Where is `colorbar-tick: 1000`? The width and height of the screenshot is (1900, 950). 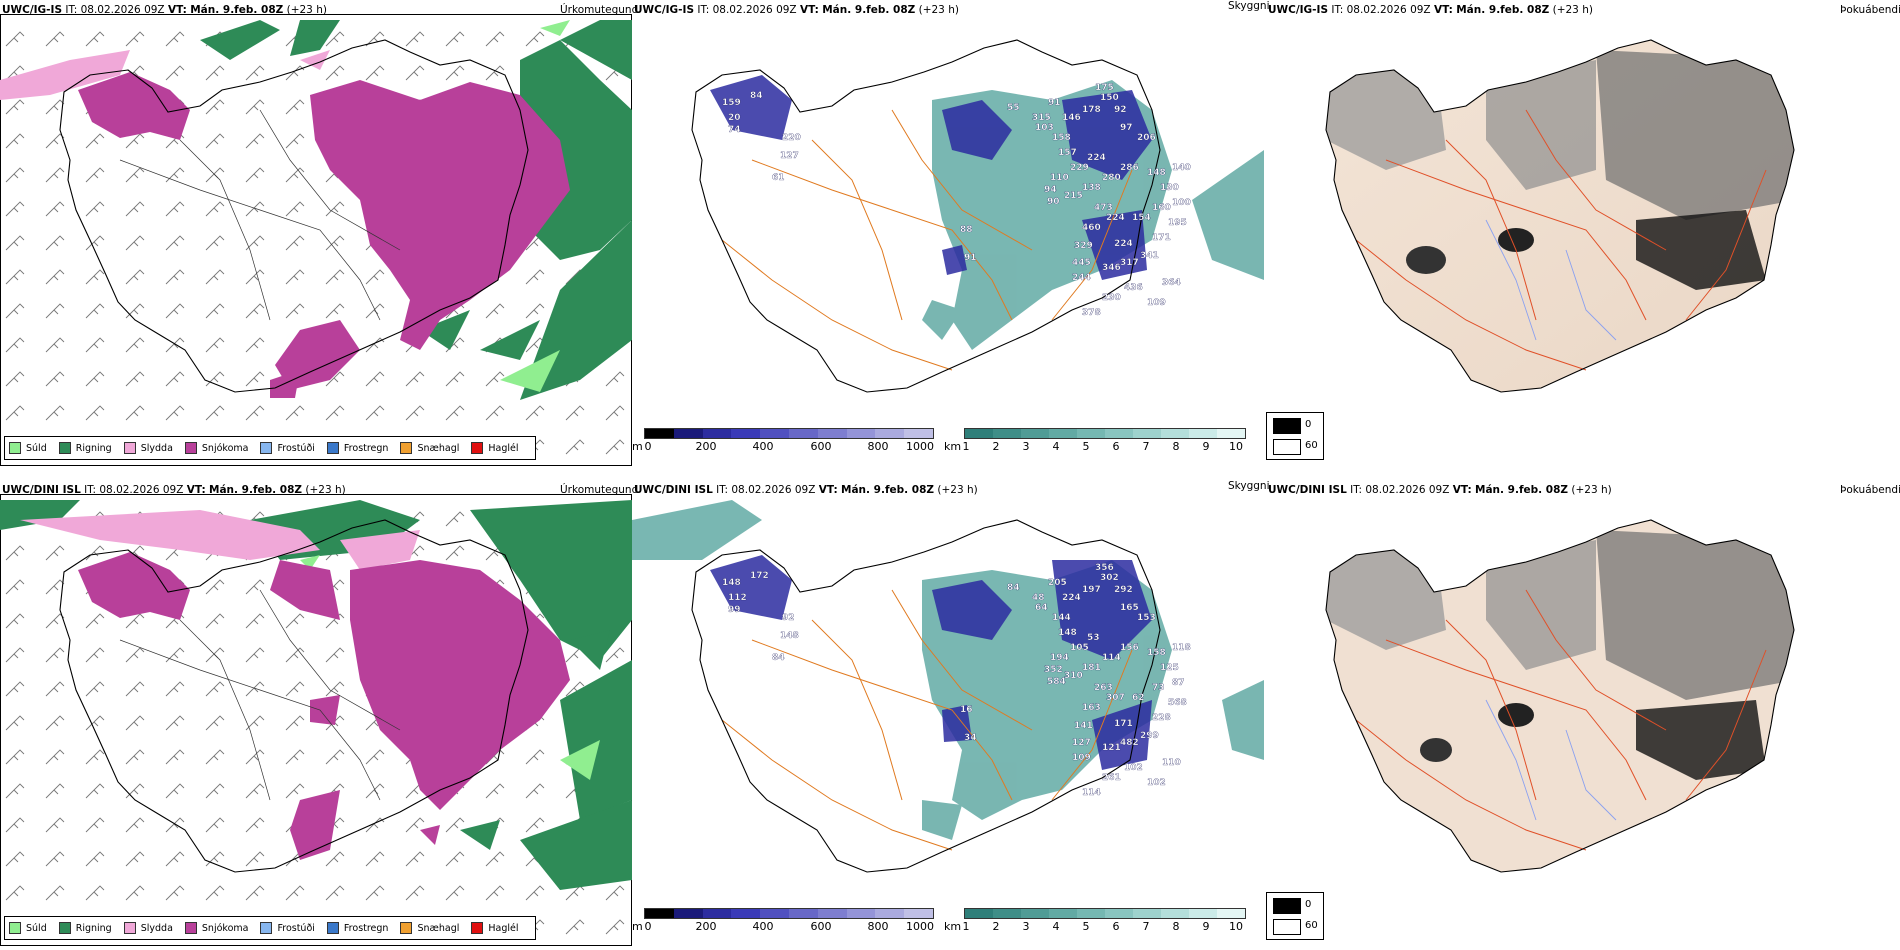
colorbar-tick: 1000 is located at coordinates (920, 446).